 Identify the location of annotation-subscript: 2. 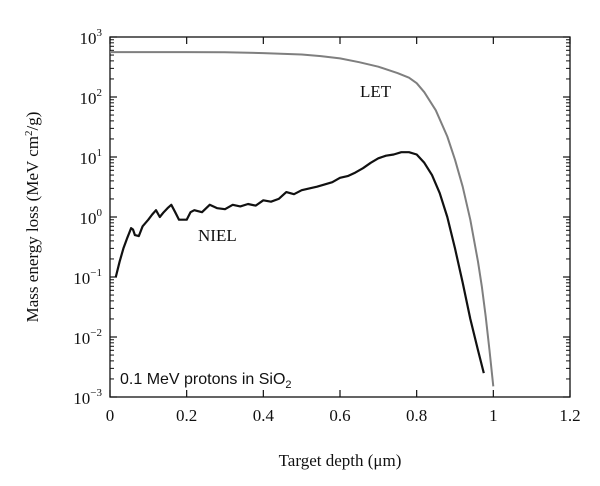
(288, 385).